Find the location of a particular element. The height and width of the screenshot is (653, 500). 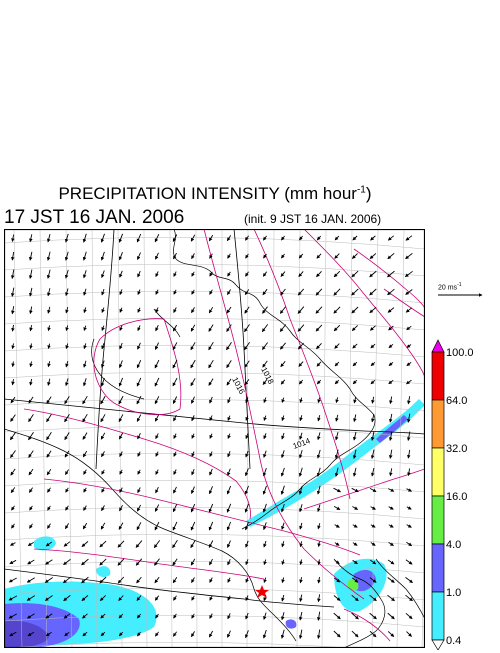

precip-band-core is located at coordinates (392, 429).